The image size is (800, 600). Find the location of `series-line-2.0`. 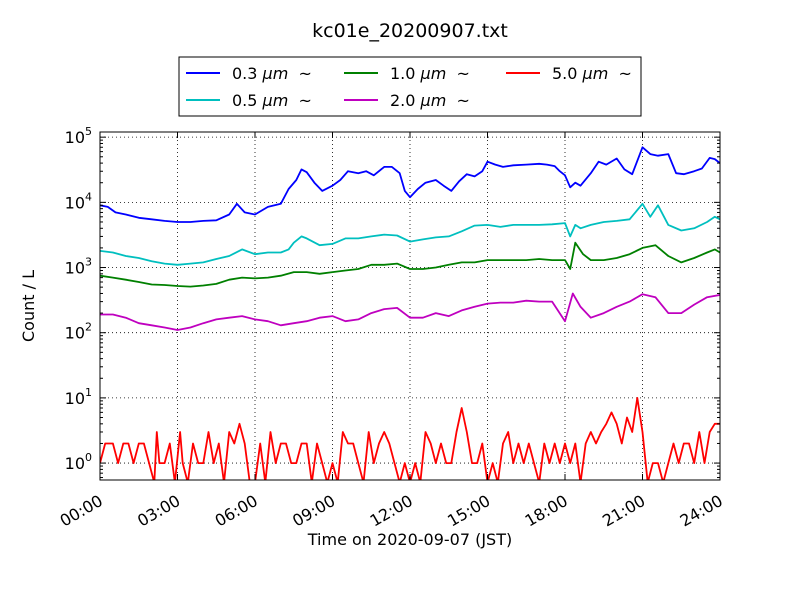

series-line-2.0 is located at coordinates (410, 311).